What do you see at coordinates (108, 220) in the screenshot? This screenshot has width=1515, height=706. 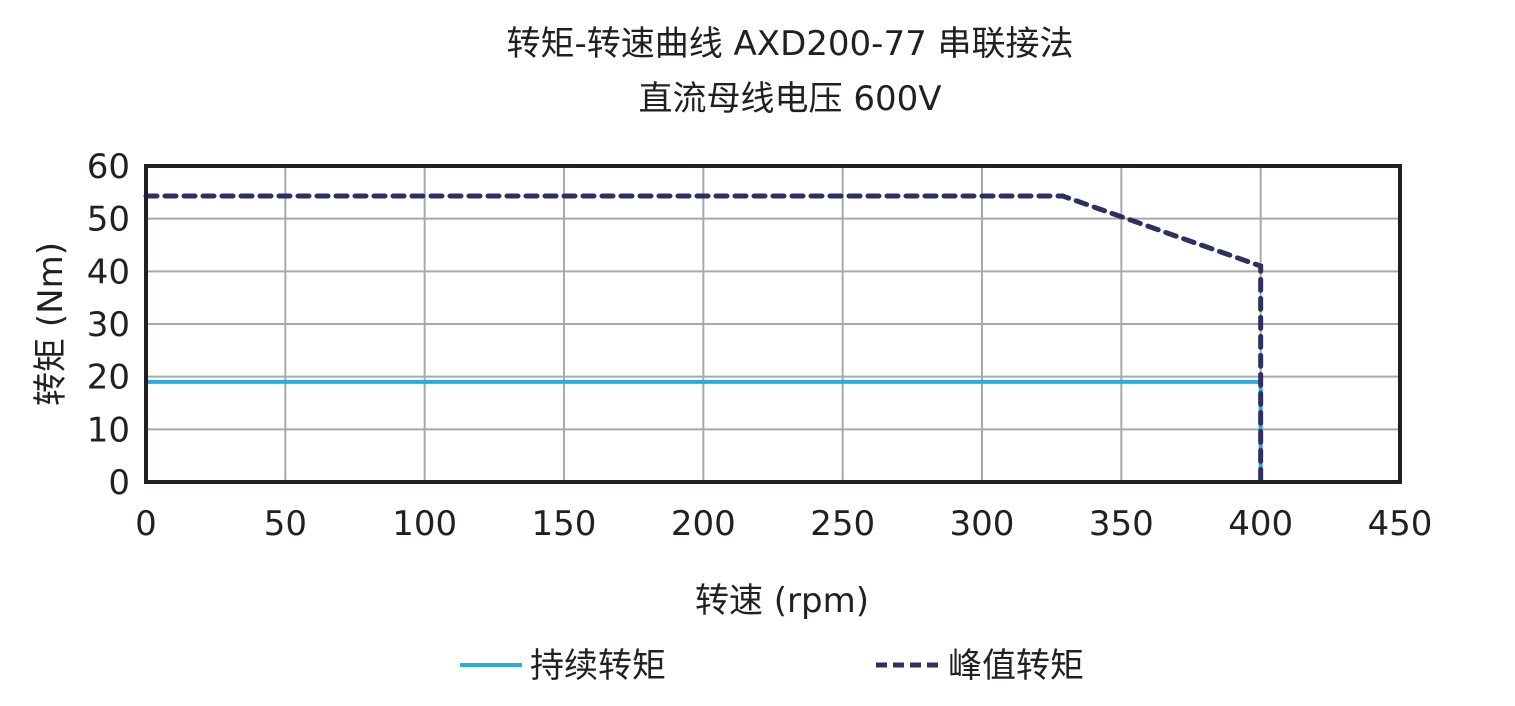 I see `y-tick-label: 50` at bounding box center [108, 220].